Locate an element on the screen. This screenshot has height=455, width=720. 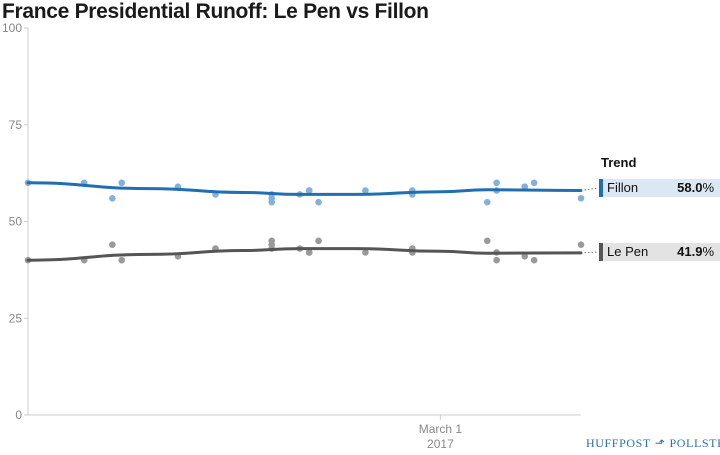
y-tick-label: 50 is located at coordinates (16, 222).